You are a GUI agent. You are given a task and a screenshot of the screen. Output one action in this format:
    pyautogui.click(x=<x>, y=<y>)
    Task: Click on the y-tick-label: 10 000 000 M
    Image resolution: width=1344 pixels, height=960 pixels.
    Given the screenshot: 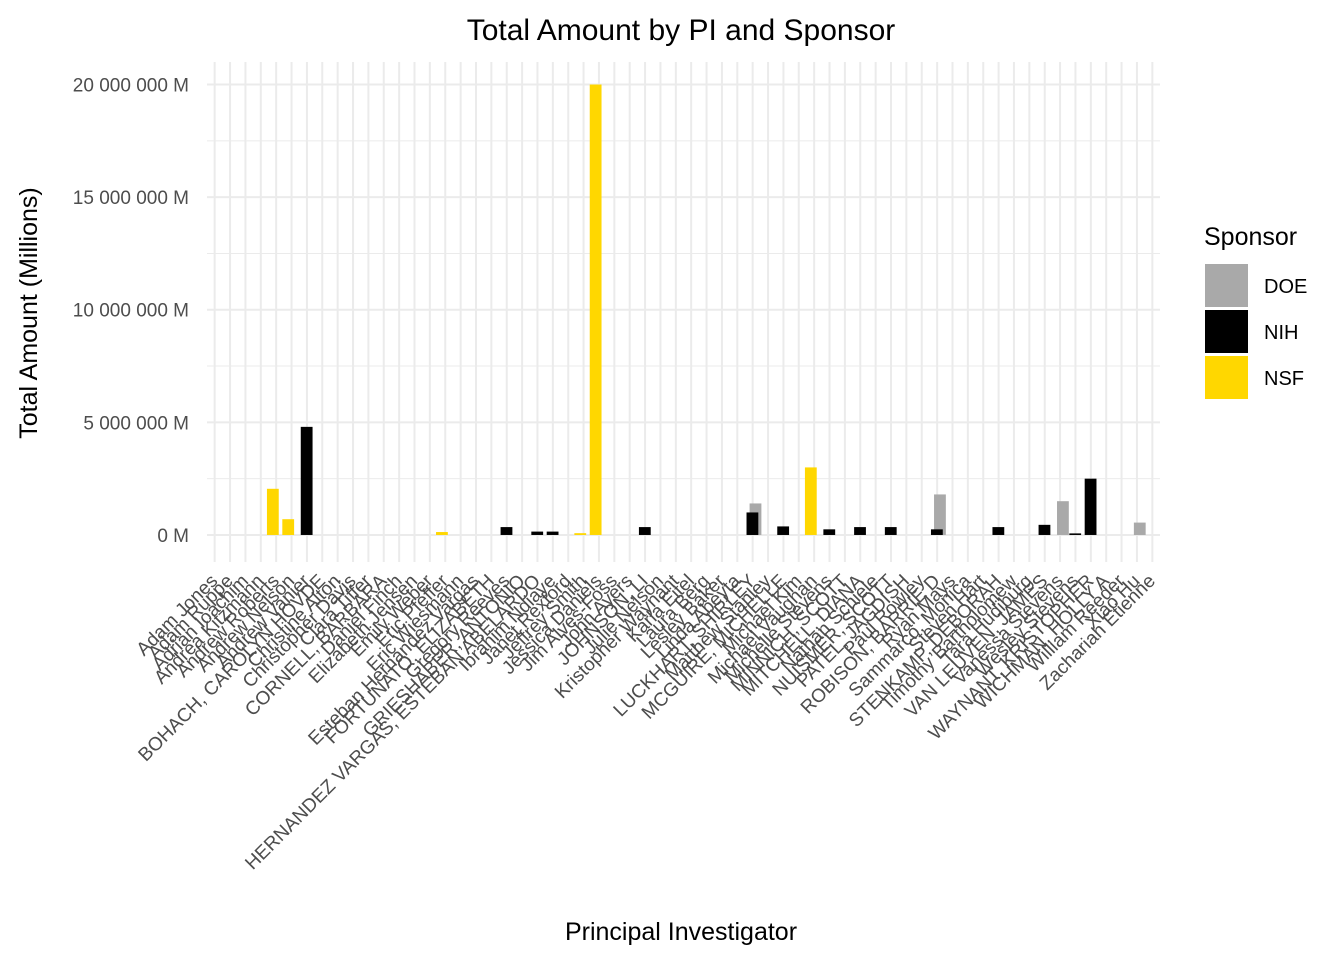 What is the action you would take?
    pyautogui.click(x=131, y=311)
    